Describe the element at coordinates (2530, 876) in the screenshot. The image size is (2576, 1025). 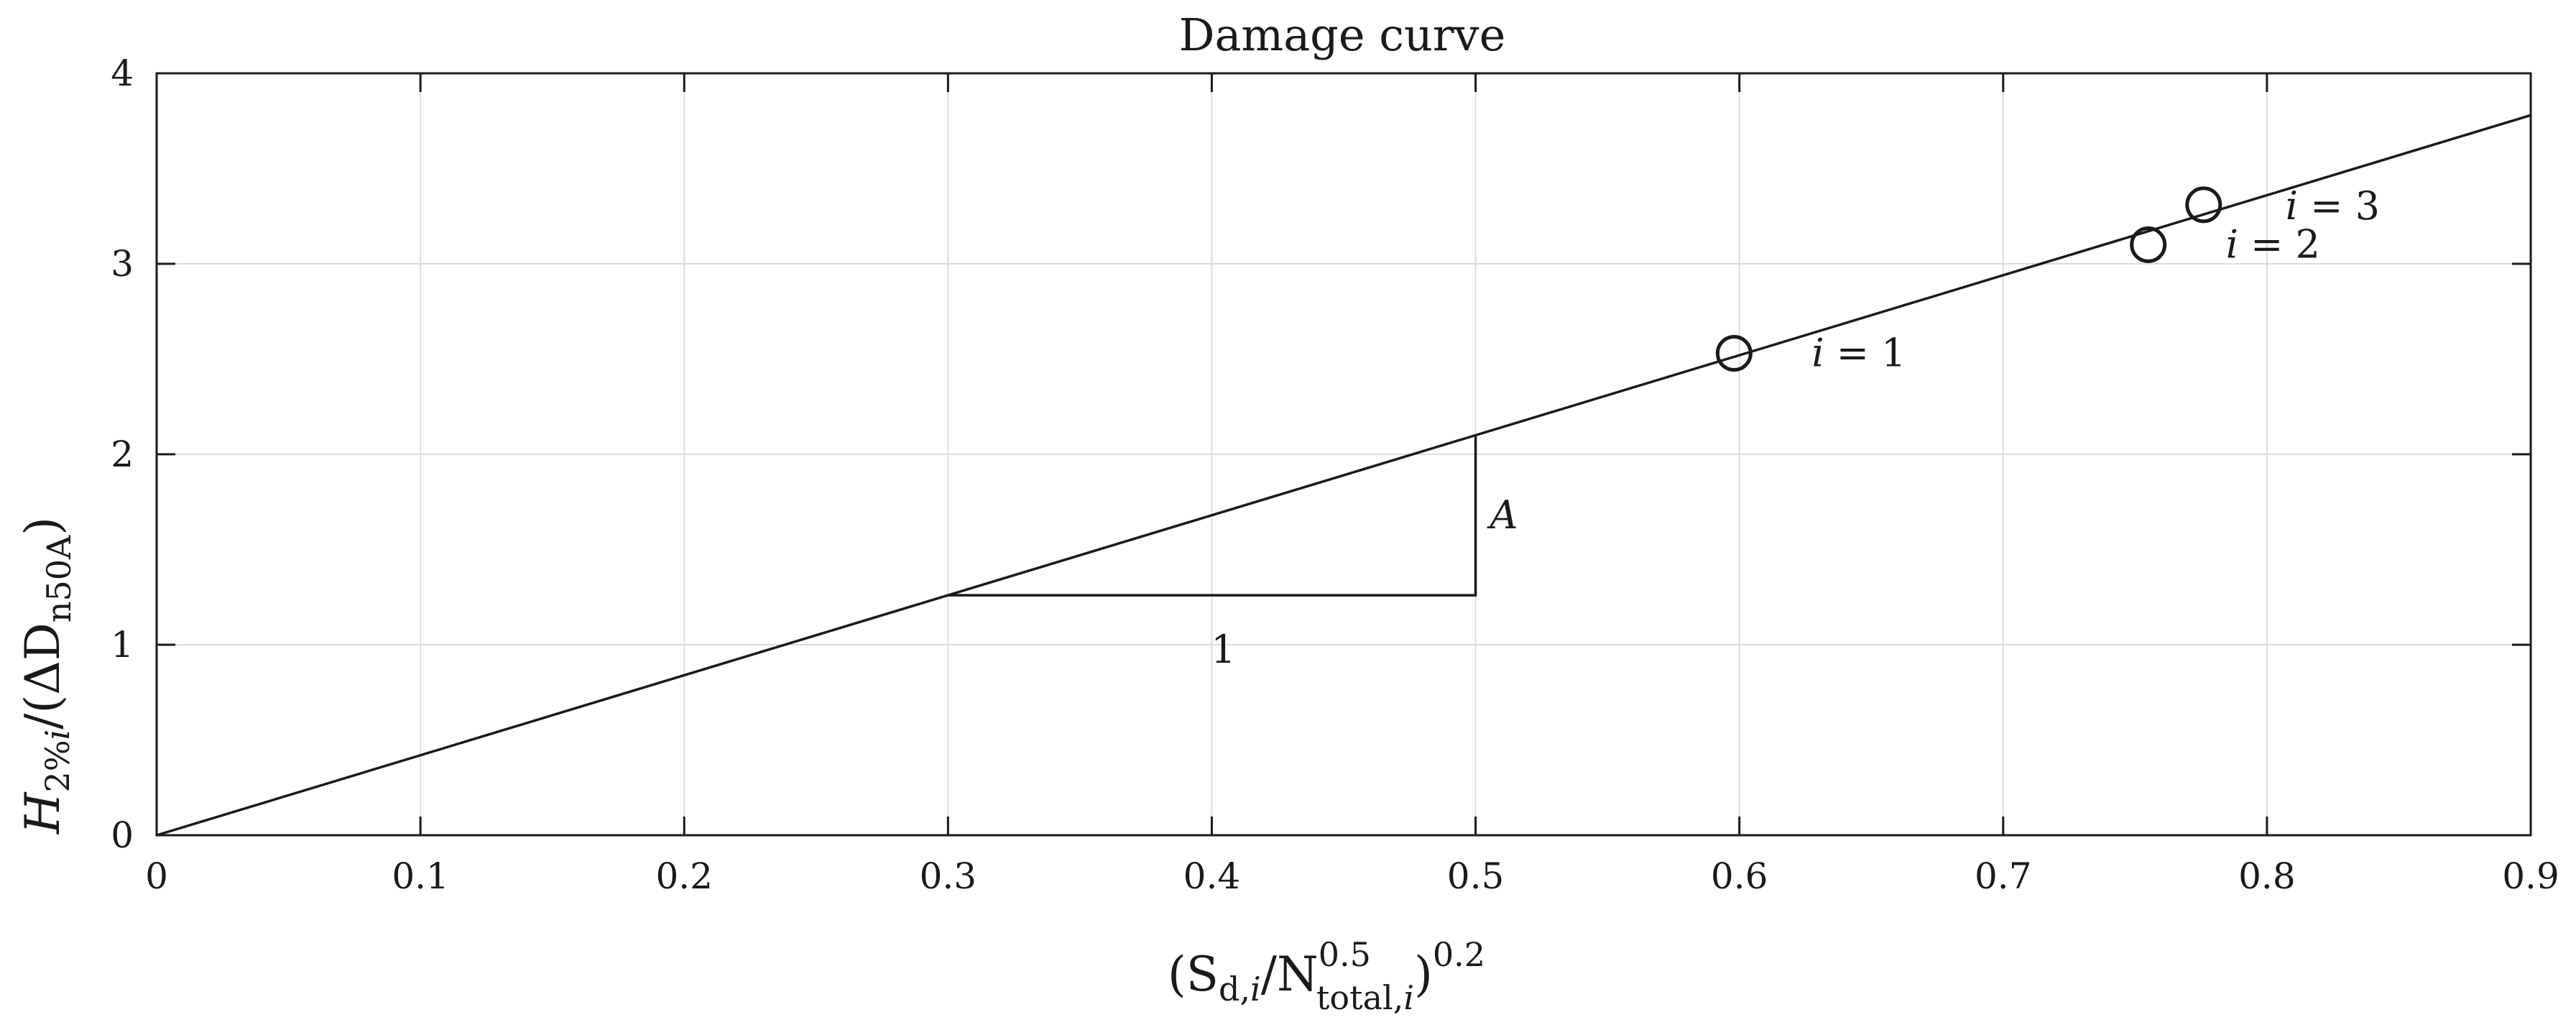
I see `x-tick-label: 0.9` at that location.